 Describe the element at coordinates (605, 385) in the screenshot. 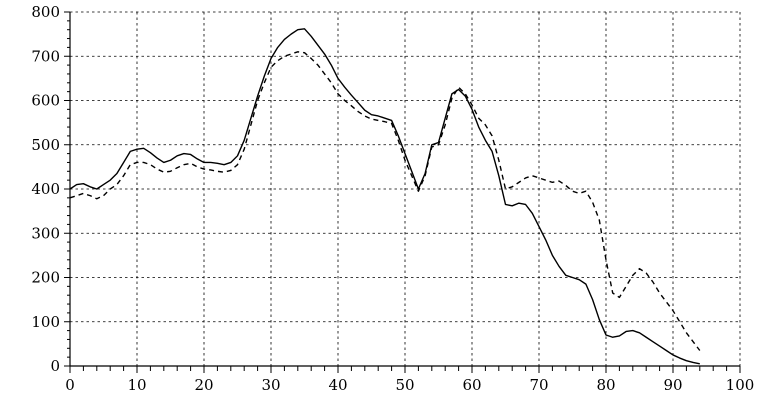

I see `x-tick-label: 80` at that location.